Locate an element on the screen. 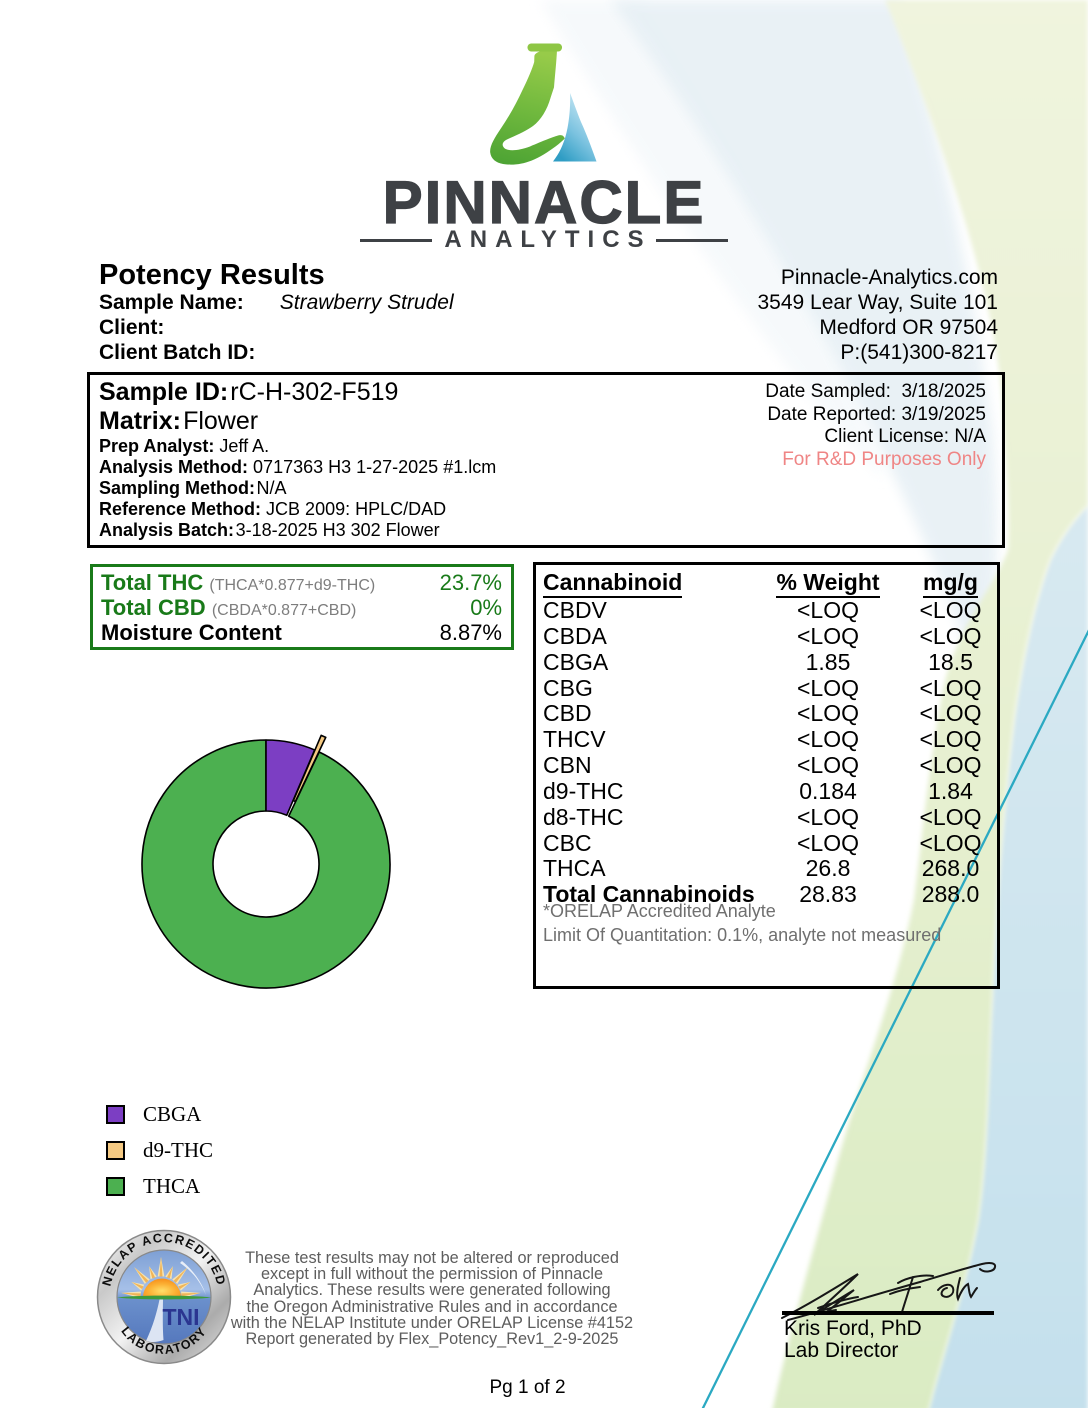 Image resolution: width=1088 pixels, height=1408 pixels. client-license-row: Client License: N/A is located at coordinates (875, 437).